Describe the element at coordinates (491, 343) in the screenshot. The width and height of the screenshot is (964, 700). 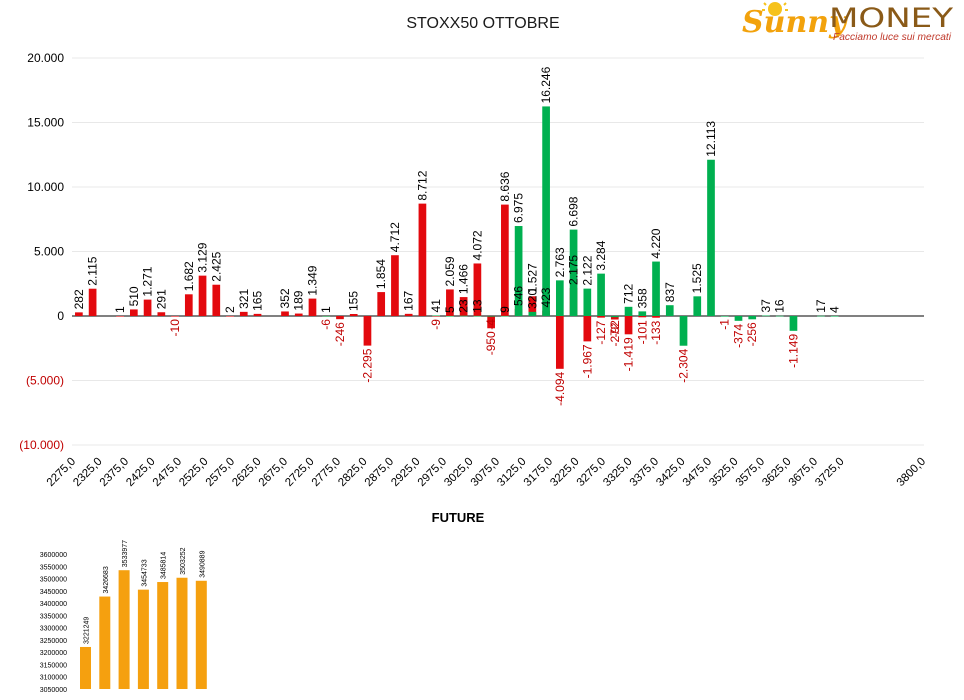
I see `data-label: -950` at that location.